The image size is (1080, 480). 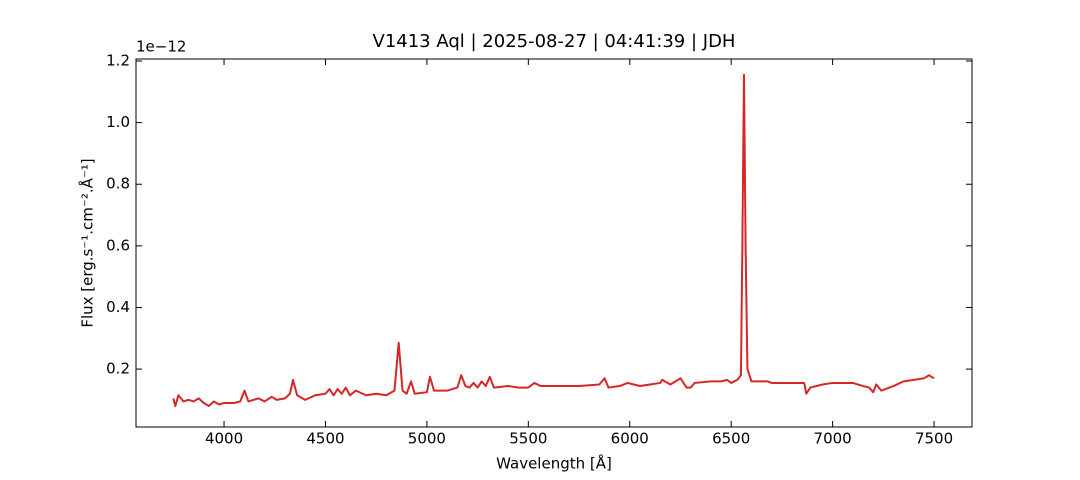 I want to click on y-tick-label: 0.2, so click(x=118, y=369).